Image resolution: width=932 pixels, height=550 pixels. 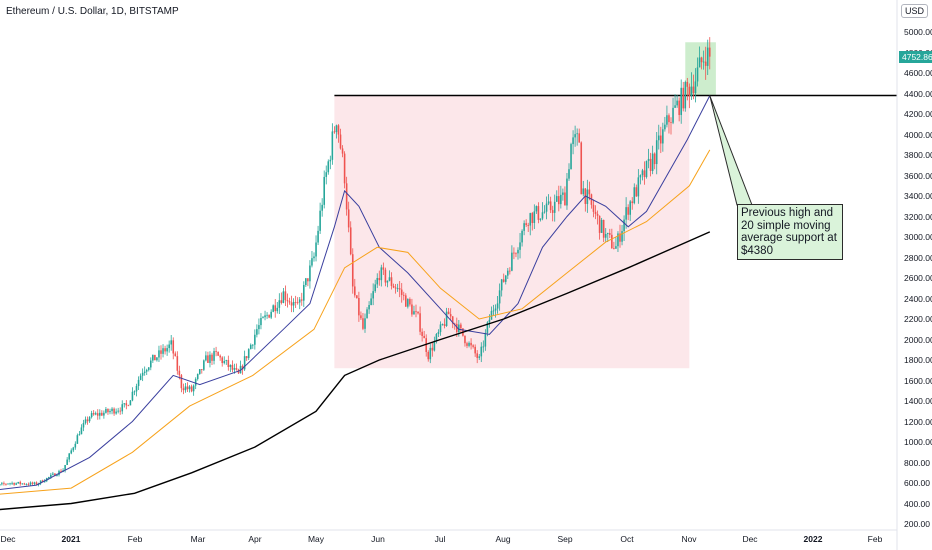 What do you see at coordinates (731, 150) in the screenshot?
I see `annotation-pointer` at bounding box center [731, 150].